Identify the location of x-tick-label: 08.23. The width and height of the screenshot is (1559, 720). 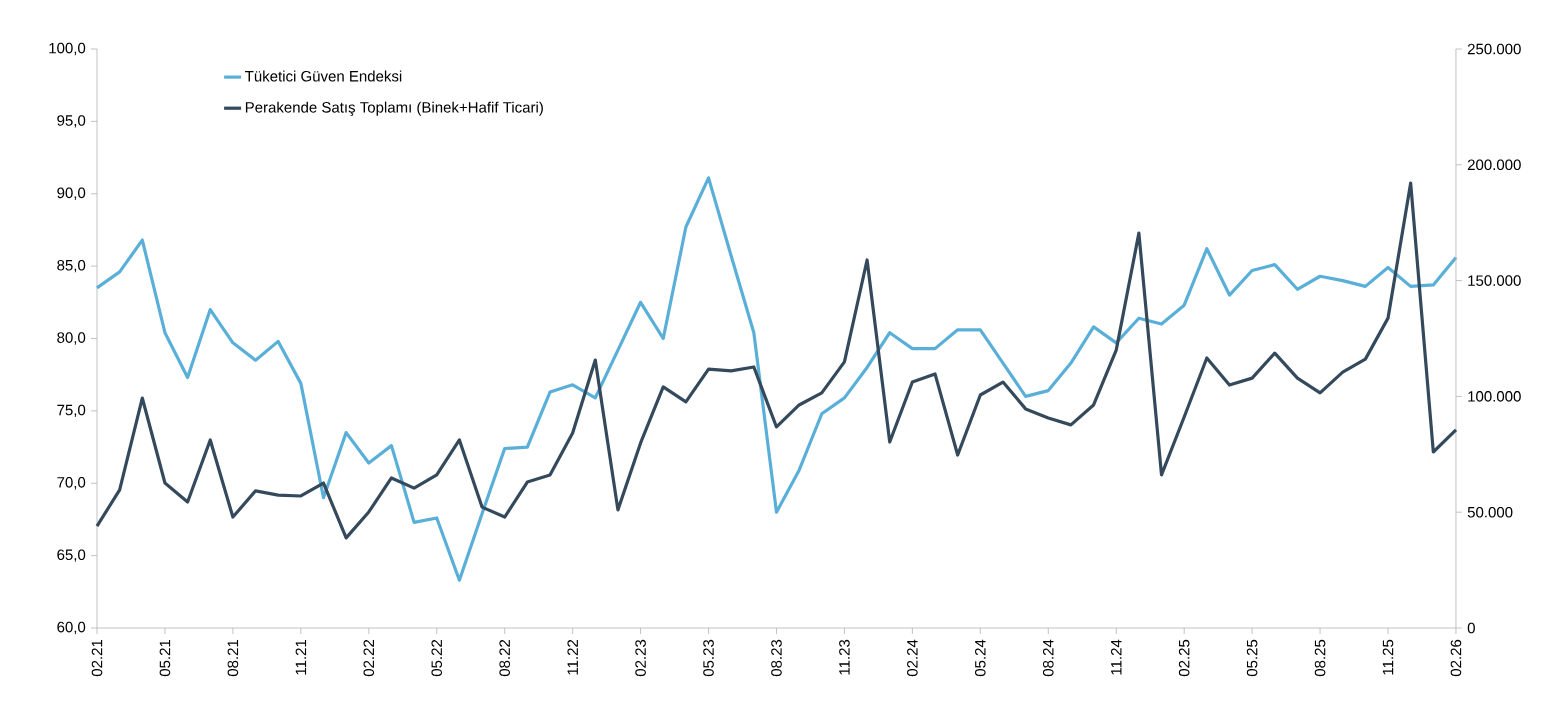
(776, 658).